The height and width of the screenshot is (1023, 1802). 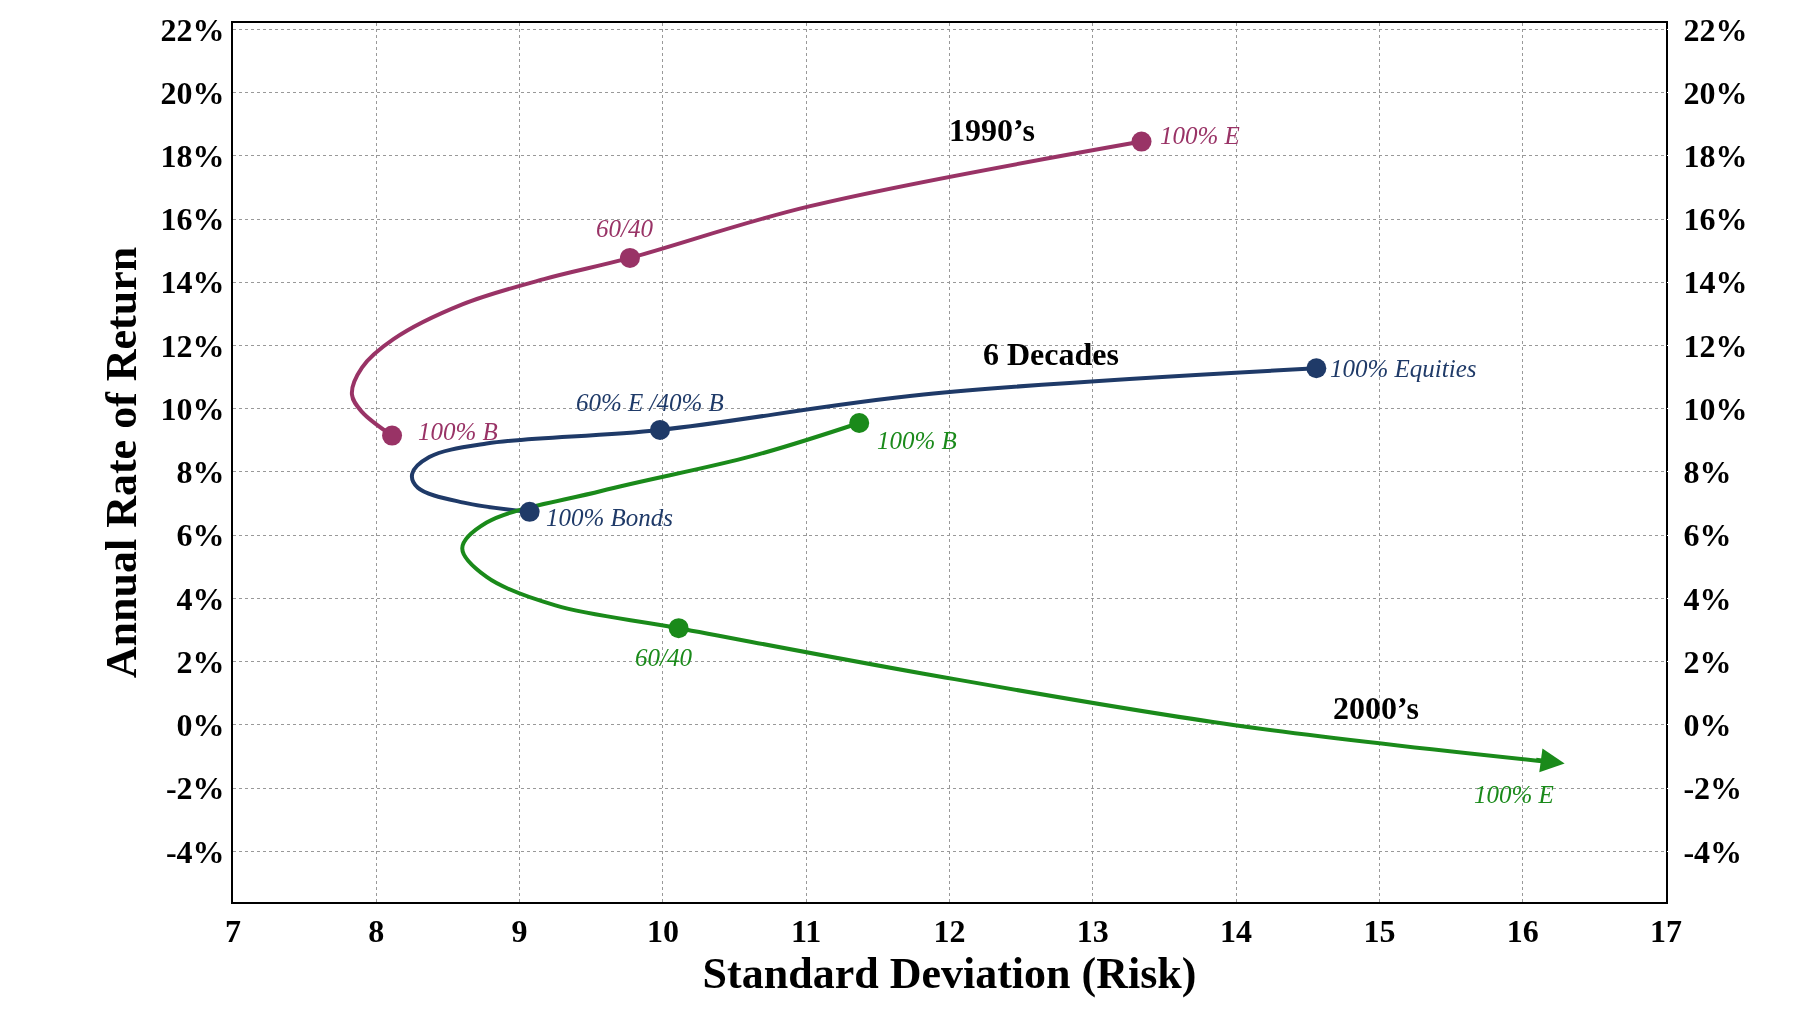 I want to click on x-axis-title: Standard Deviation (Risk), so click(x=949, y=974).